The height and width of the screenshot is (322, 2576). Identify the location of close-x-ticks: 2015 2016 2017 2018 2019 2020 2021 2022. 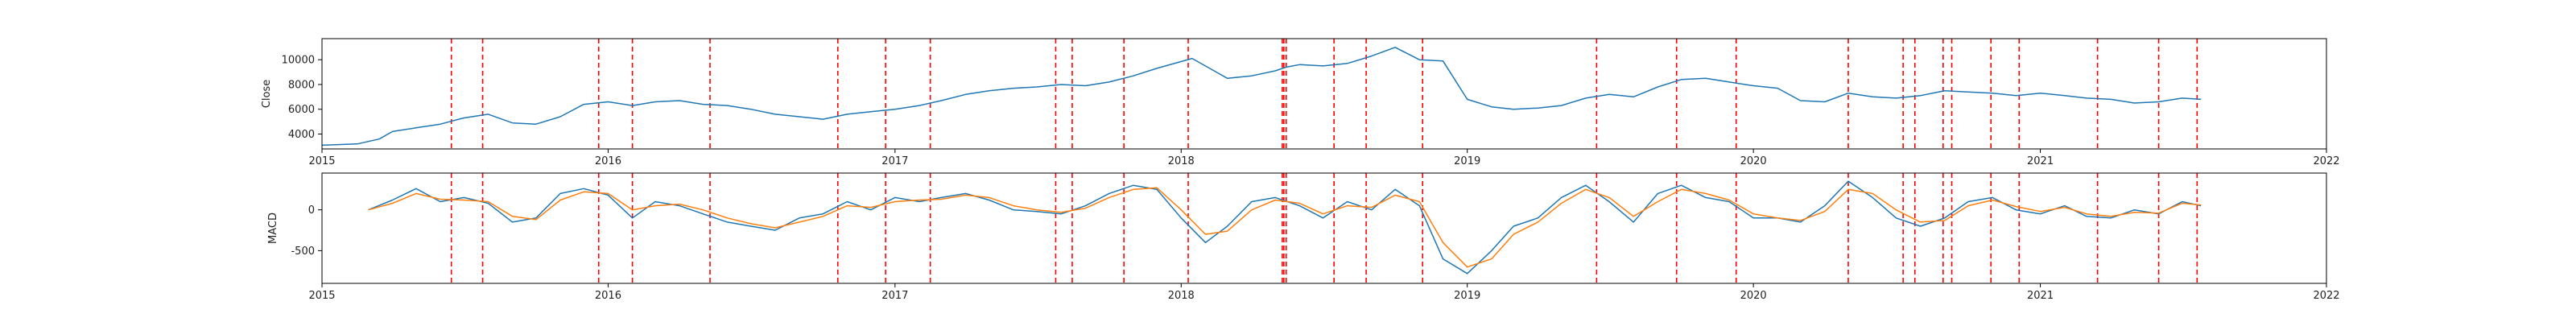
(1324, 158).